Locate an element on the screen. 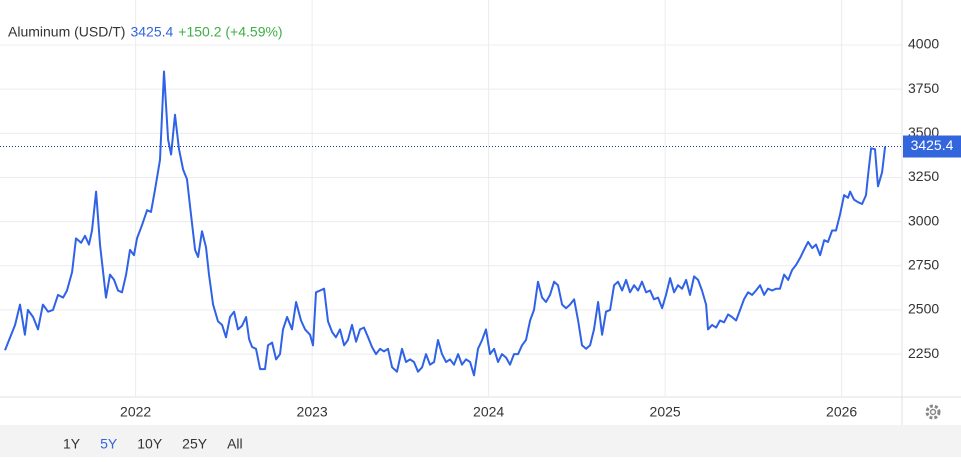  range-button: 1Y is located at coordinates (72, 444).